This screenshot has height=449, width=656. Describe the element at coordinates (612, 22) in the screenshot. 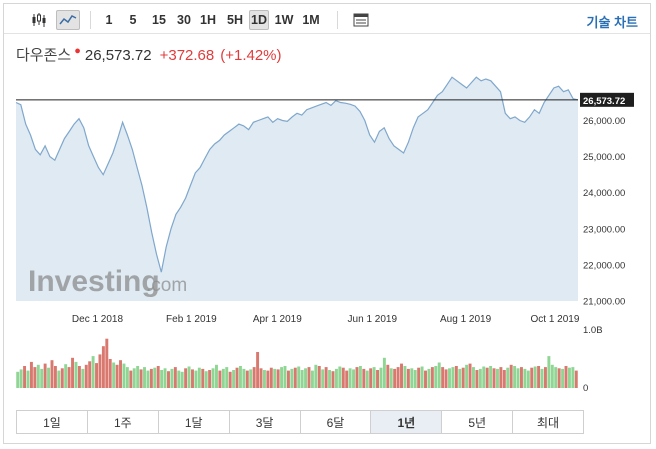

I see `technical-chart-link: 기술 차트` at that location.